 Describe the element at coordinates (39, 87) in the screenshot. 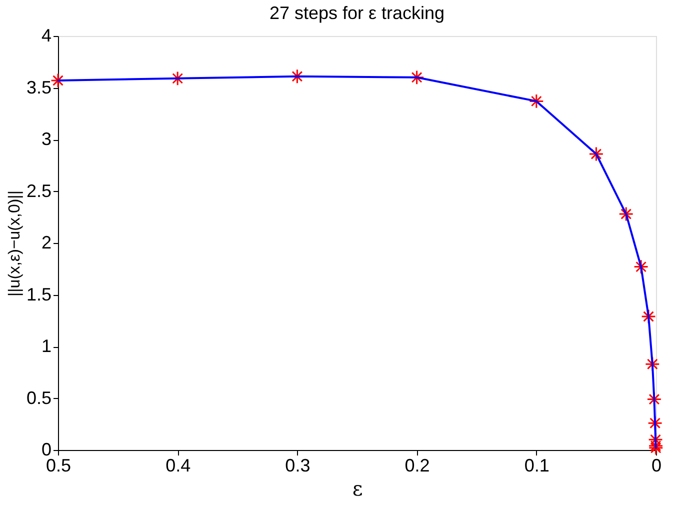

I see `y-tick-label: 3.5` at that location.